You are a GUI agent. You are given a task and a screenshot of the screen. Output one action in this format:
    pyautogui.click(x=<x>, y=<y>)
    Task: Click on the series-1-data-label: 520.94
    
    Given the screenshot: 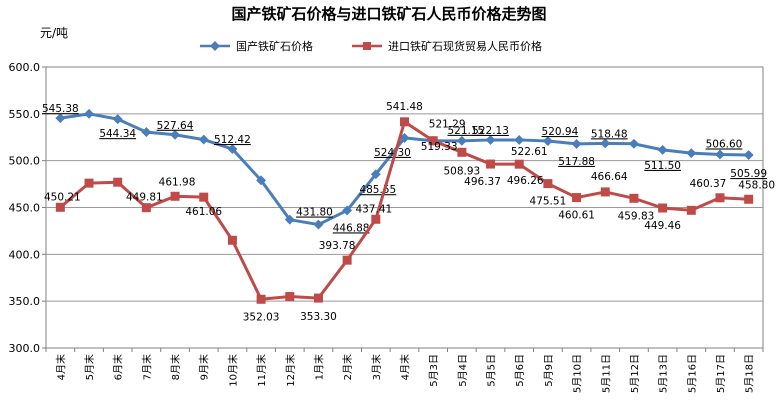 What is the action you would take?
    pyautogui.click(x=560, y=132)
    